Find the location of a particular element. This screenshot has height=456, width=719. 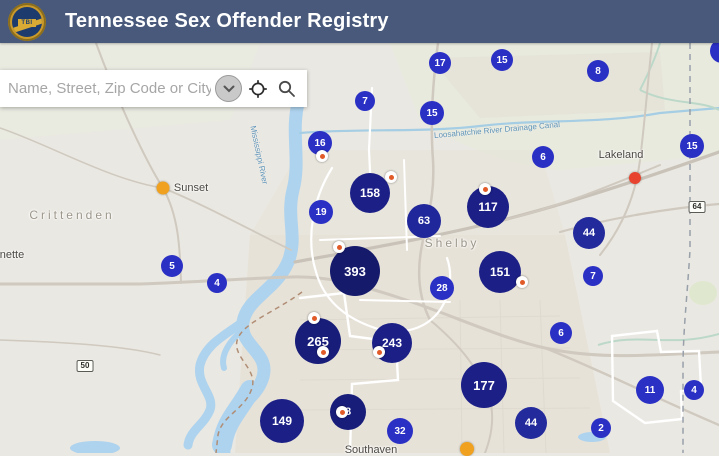

cluster-marker: 2 is located at coordinates (601, 428).